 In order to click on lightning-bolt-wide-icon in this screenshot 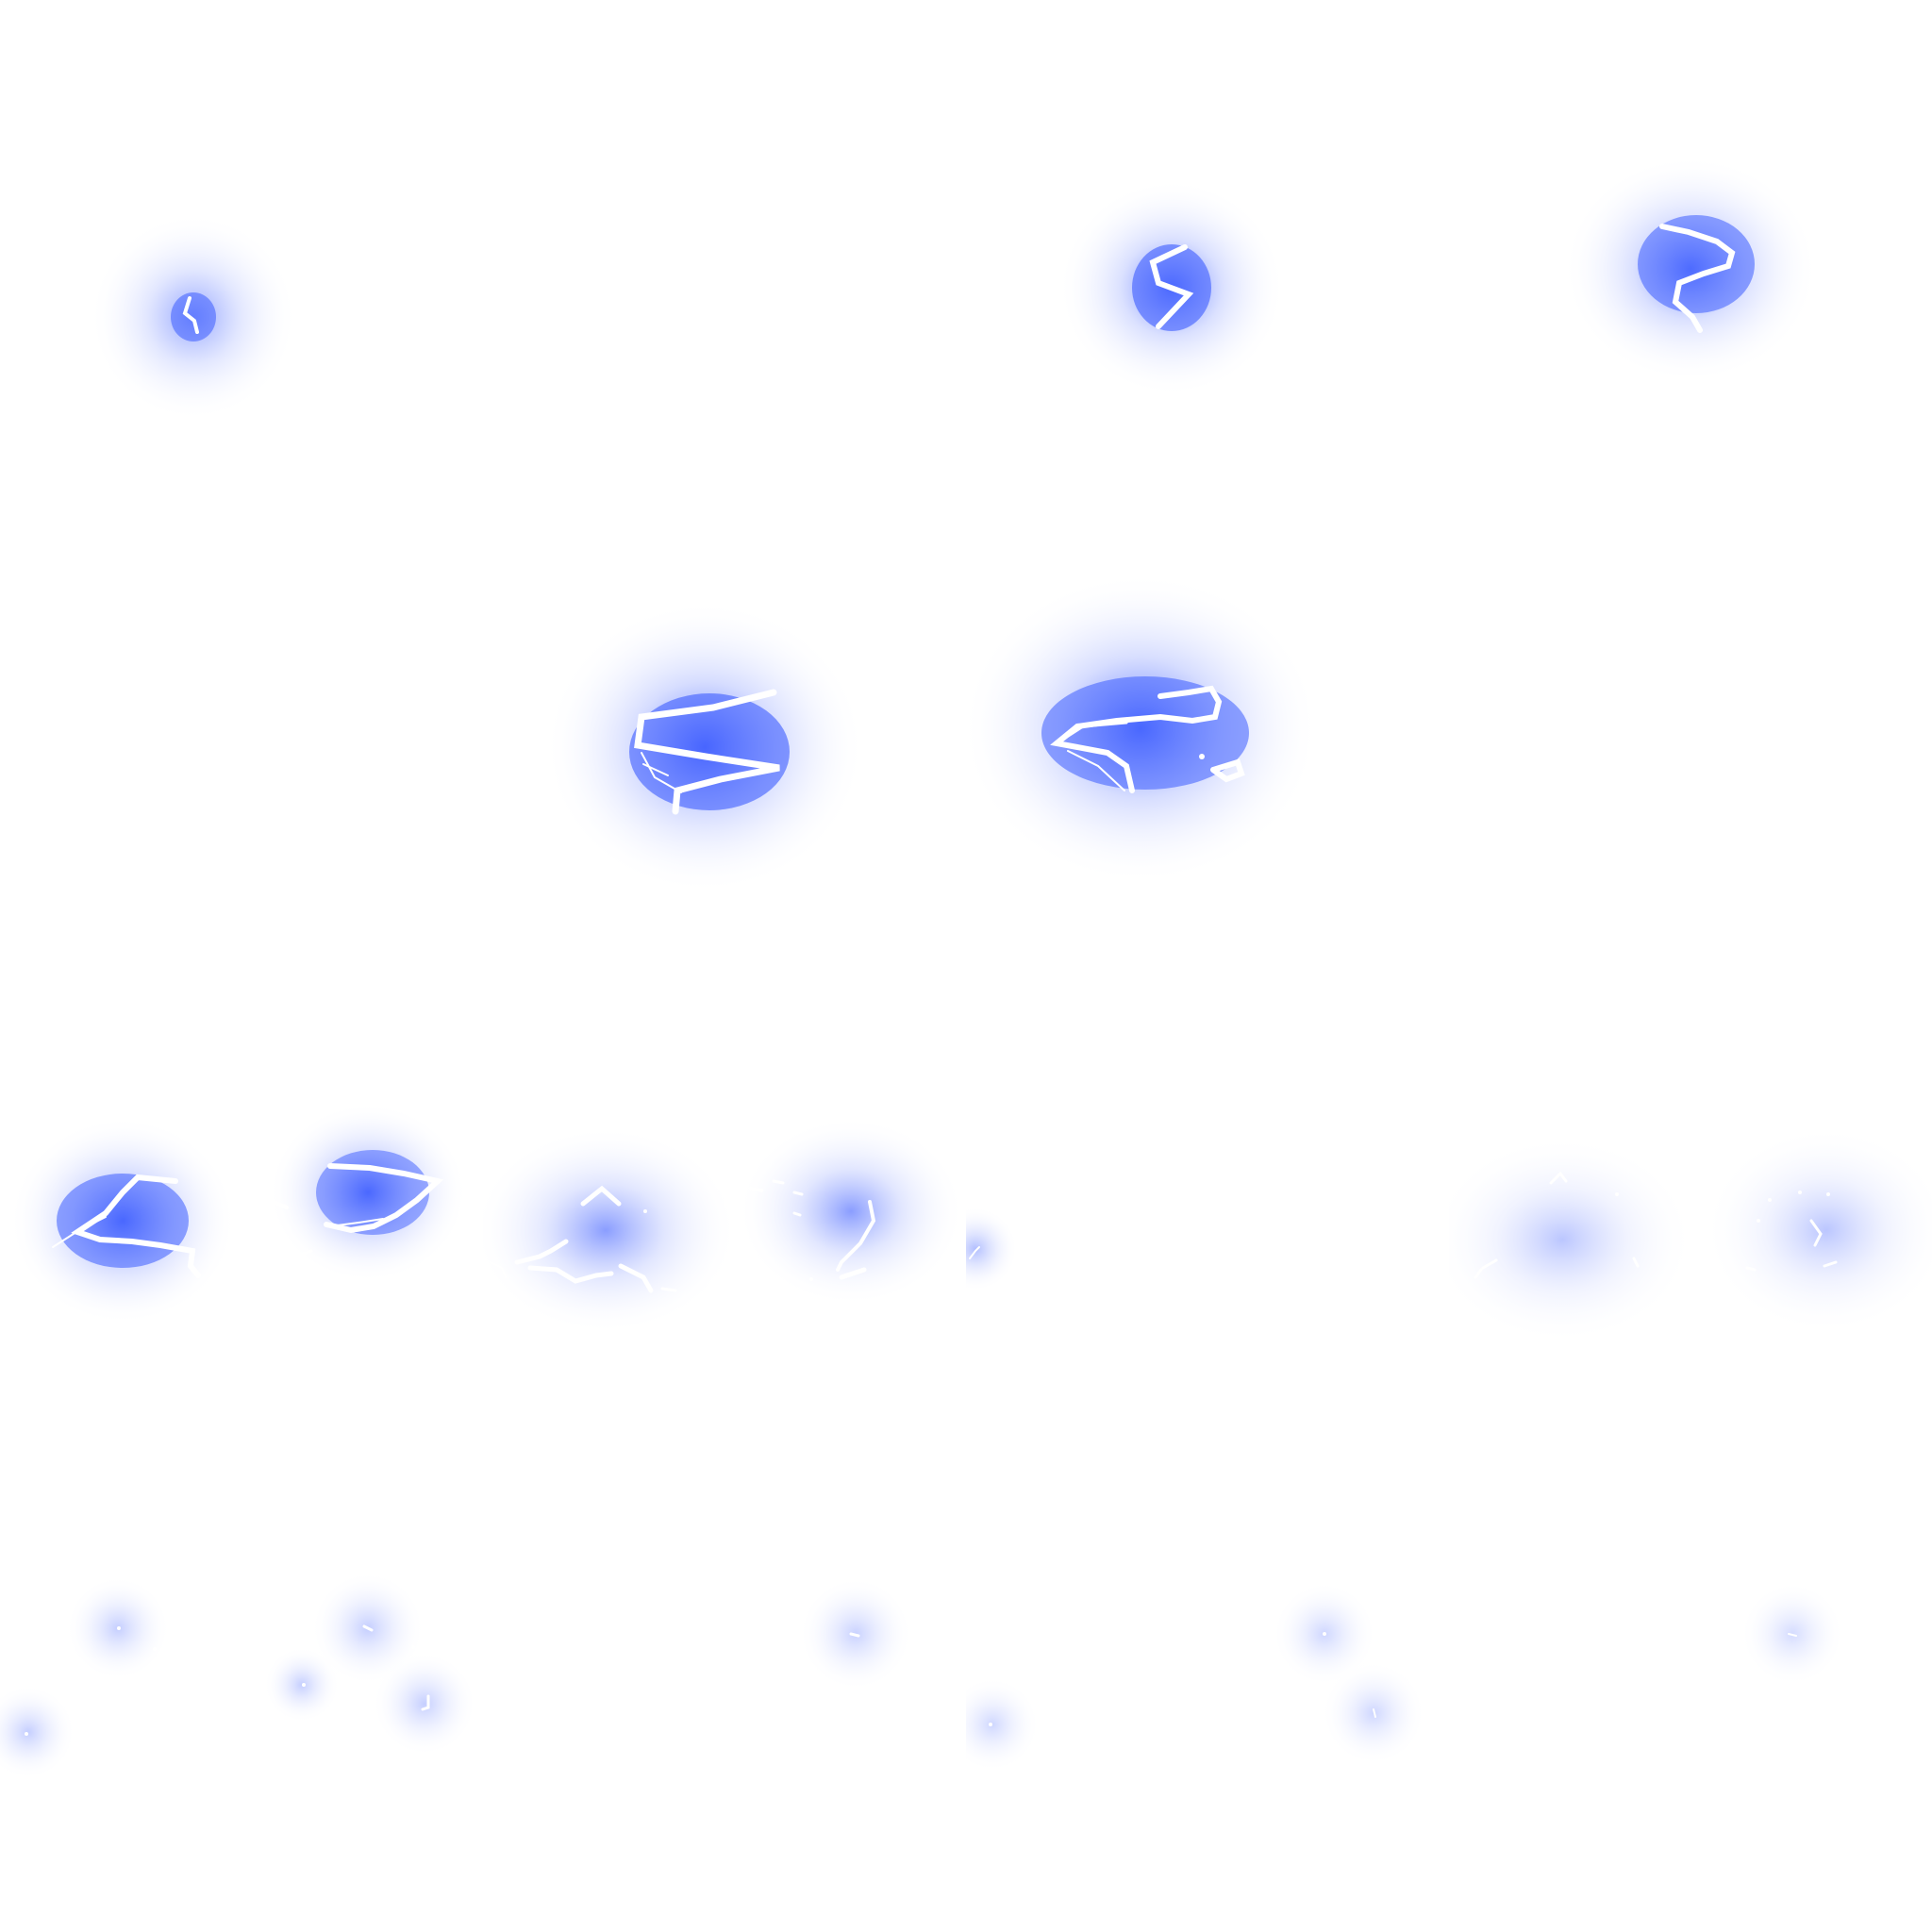, I will do `click(1143, 729)`.